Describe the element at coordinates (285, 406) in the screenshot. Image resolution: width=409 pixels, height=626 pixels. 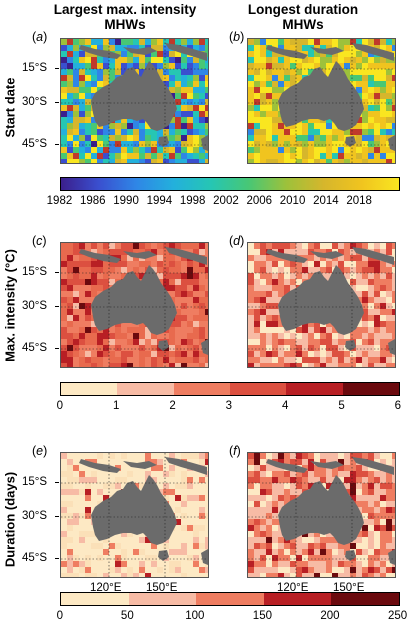
I see `colorbar-tick-label: 4` at that location.